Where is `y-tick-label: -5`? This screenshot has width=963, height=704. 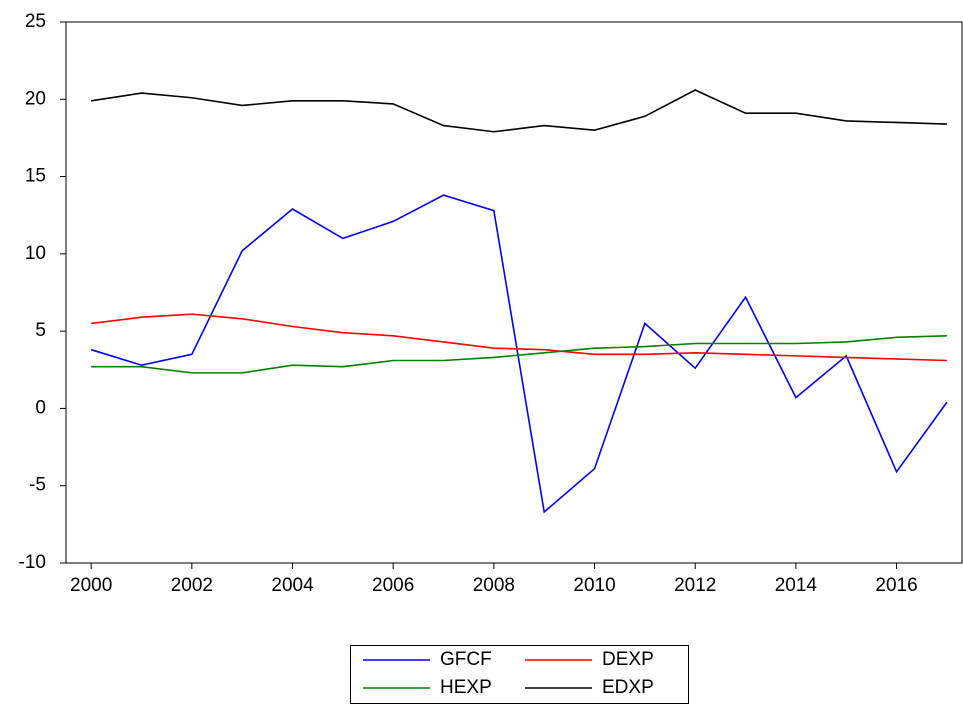 y-tick-label: -5 is located at coordinates (37, 485).